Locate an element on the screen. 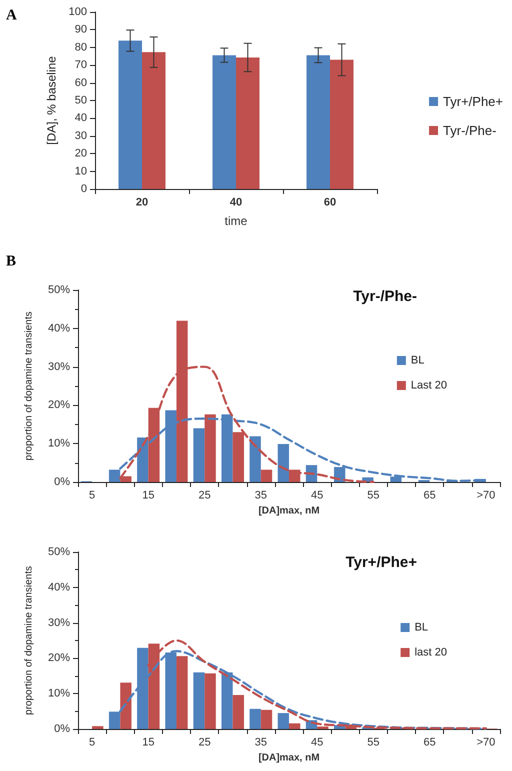 This screenshot has width=512, height=771. y-tick-label: 90 is located at coordinates (80, 30).